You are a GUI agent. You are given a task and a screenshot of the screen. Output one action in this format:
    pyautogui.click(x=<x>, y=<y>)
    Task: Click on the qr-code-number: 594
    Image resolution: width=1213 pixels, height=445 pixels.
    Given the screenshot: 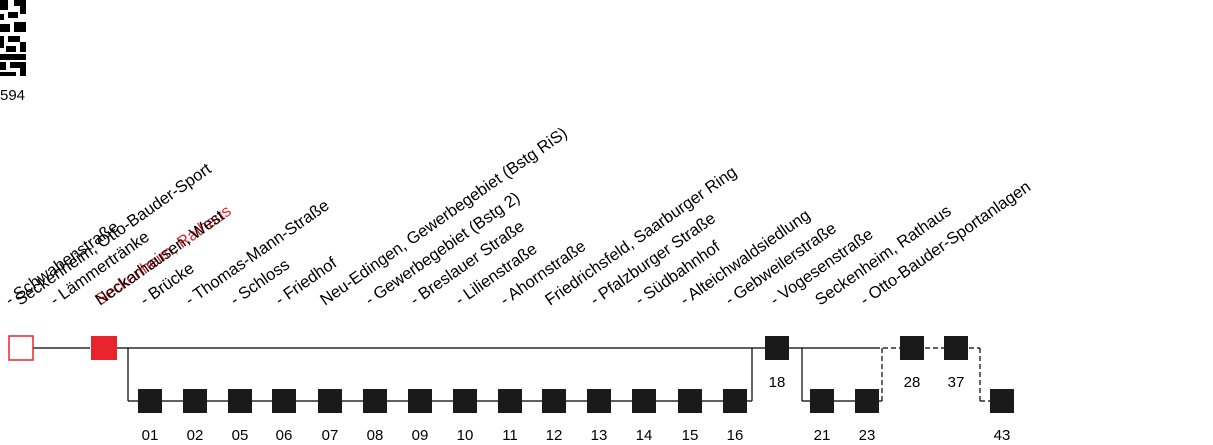 What is the action you would take?
    pyautogui.click(x=13, y=95)
    